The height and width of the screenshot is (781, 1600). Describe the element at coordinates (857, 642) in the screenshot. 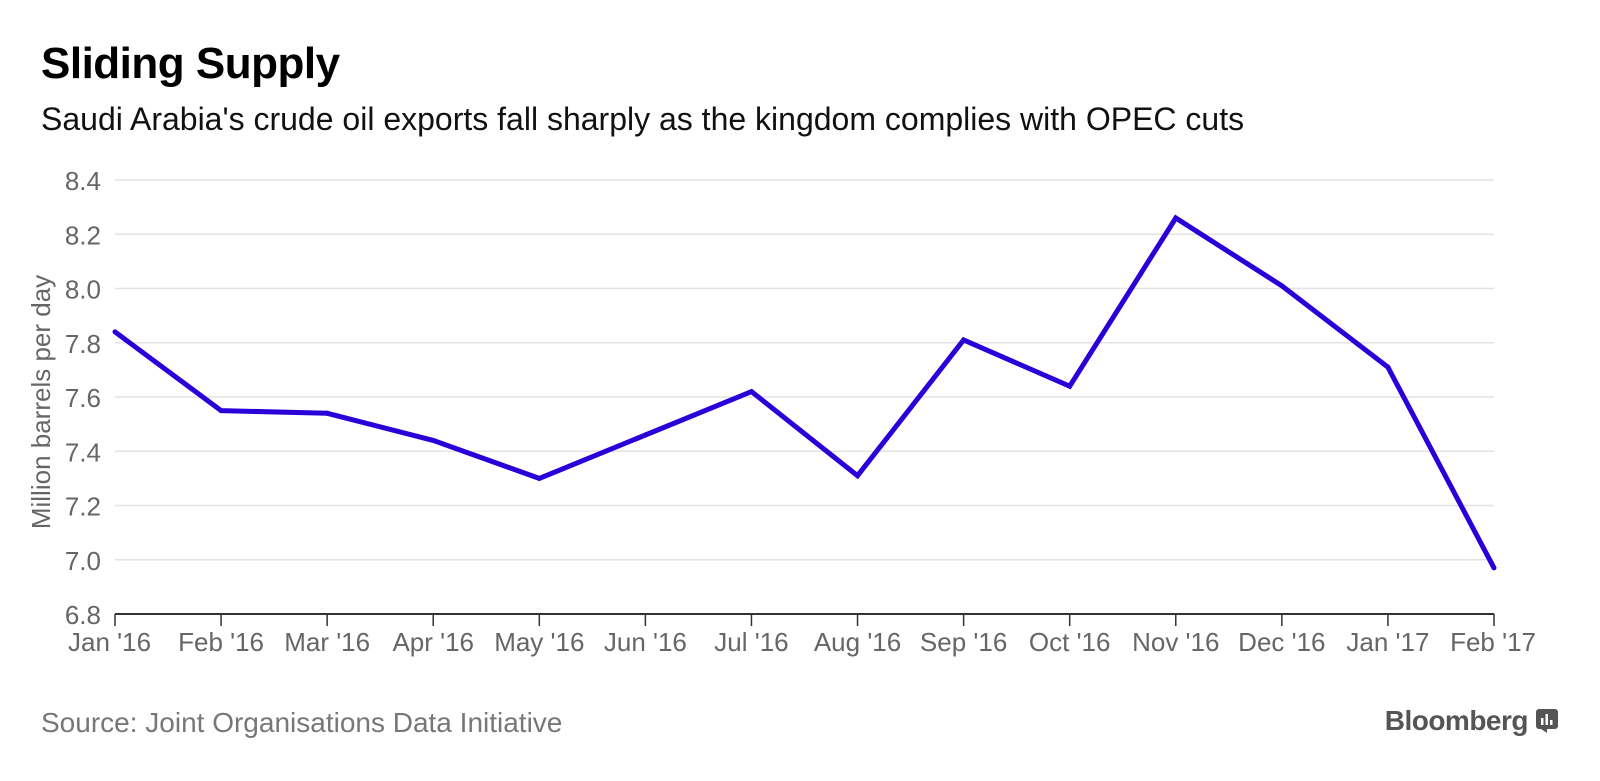

I see `x-tick-label: Aug '16` at that location.